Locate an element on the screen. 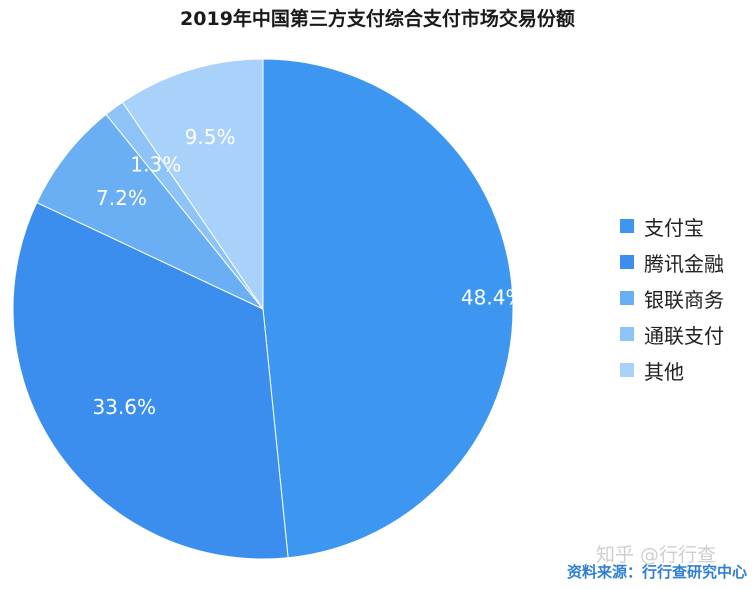 The image size is (755, 590). legend-label-allinpay: 通联支付 is located at coordinates (684, 335).